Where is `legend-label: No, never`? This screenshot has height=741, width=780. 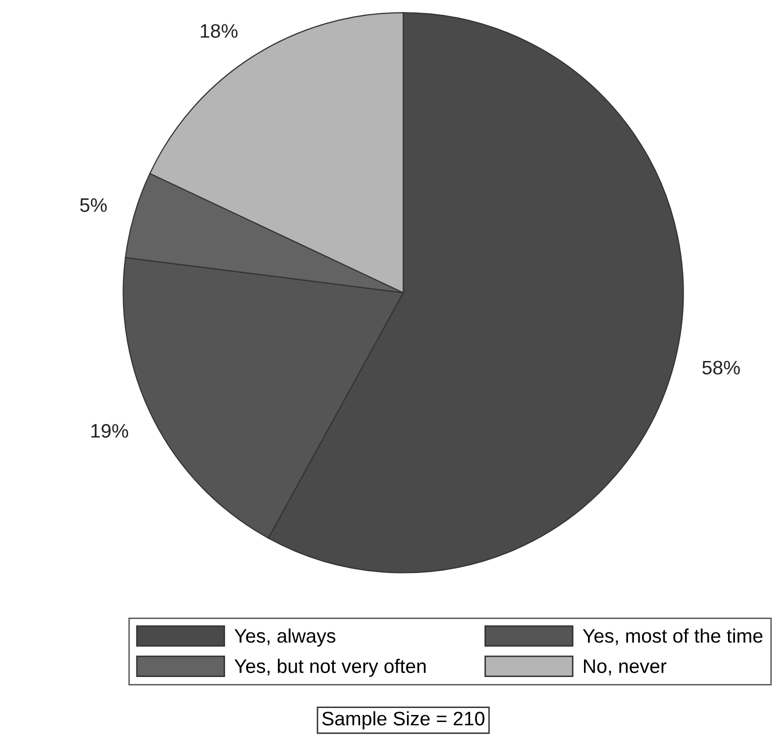 legend-label: No, never is located at coordinates (625, 667).